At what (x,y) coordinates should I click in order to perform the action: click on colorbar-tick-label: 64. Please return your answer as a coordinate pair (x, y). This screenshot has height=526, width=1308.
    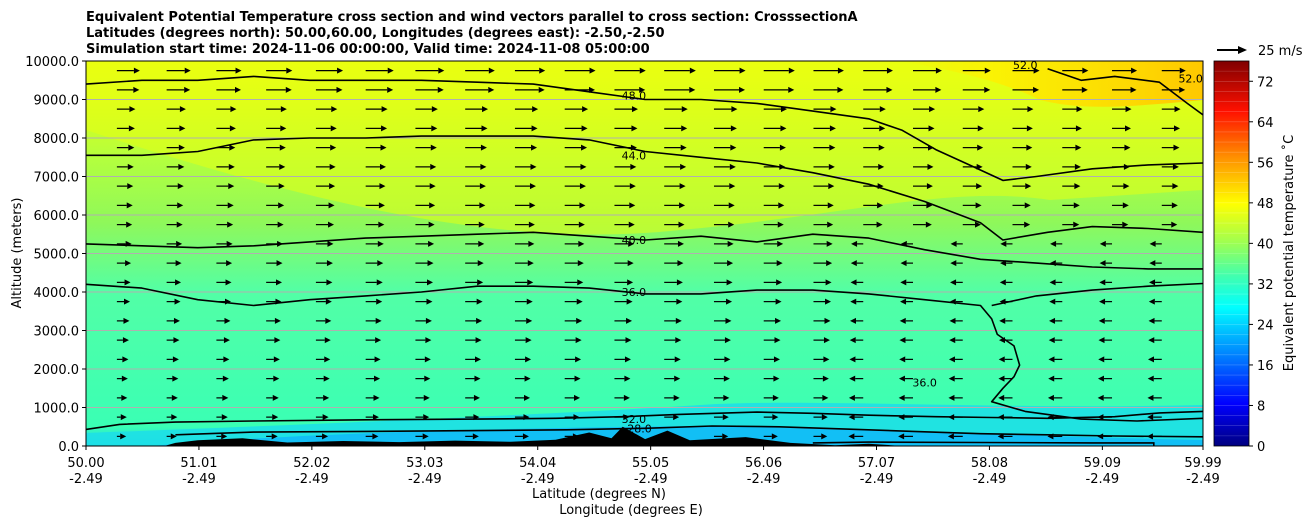
    Looking at the image, I should click on (1265, 123).